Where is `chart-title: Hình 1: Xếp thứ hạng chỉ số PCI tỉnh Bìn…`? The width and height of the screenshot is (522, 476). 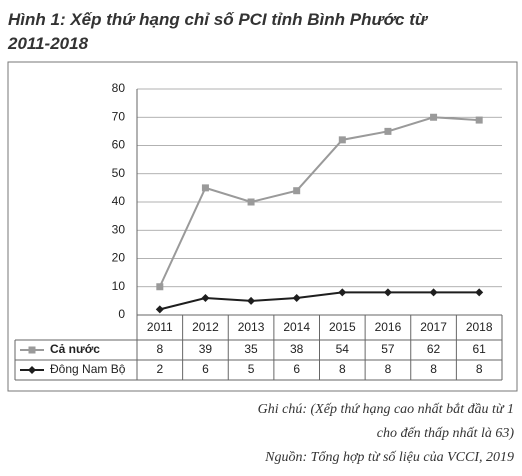
chart-title: Hình 1: Xếp thứ hạng chỉ số PCI tỉnh Bìn… is located at coordinates (217, 31).